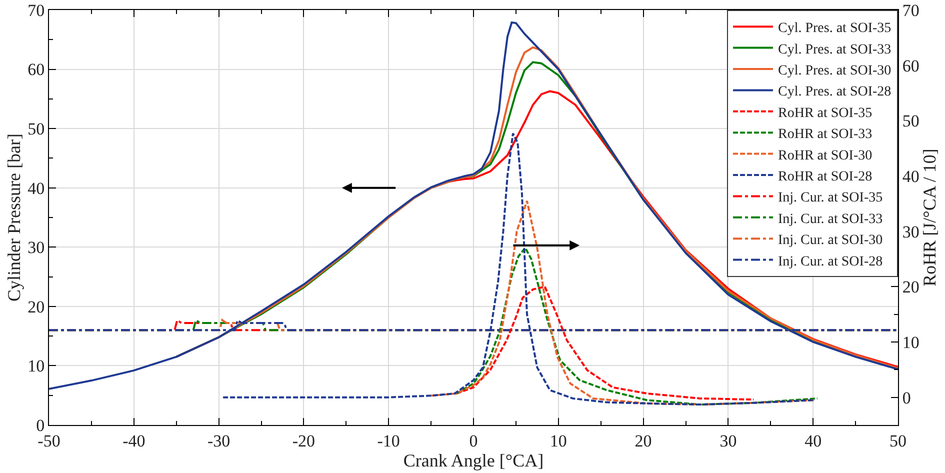 The height and width of the screenshot is (473, 945). Describe the element at coordinates (906, 398) in the screenshot. I see `y2-tick-label: 0` at that location.